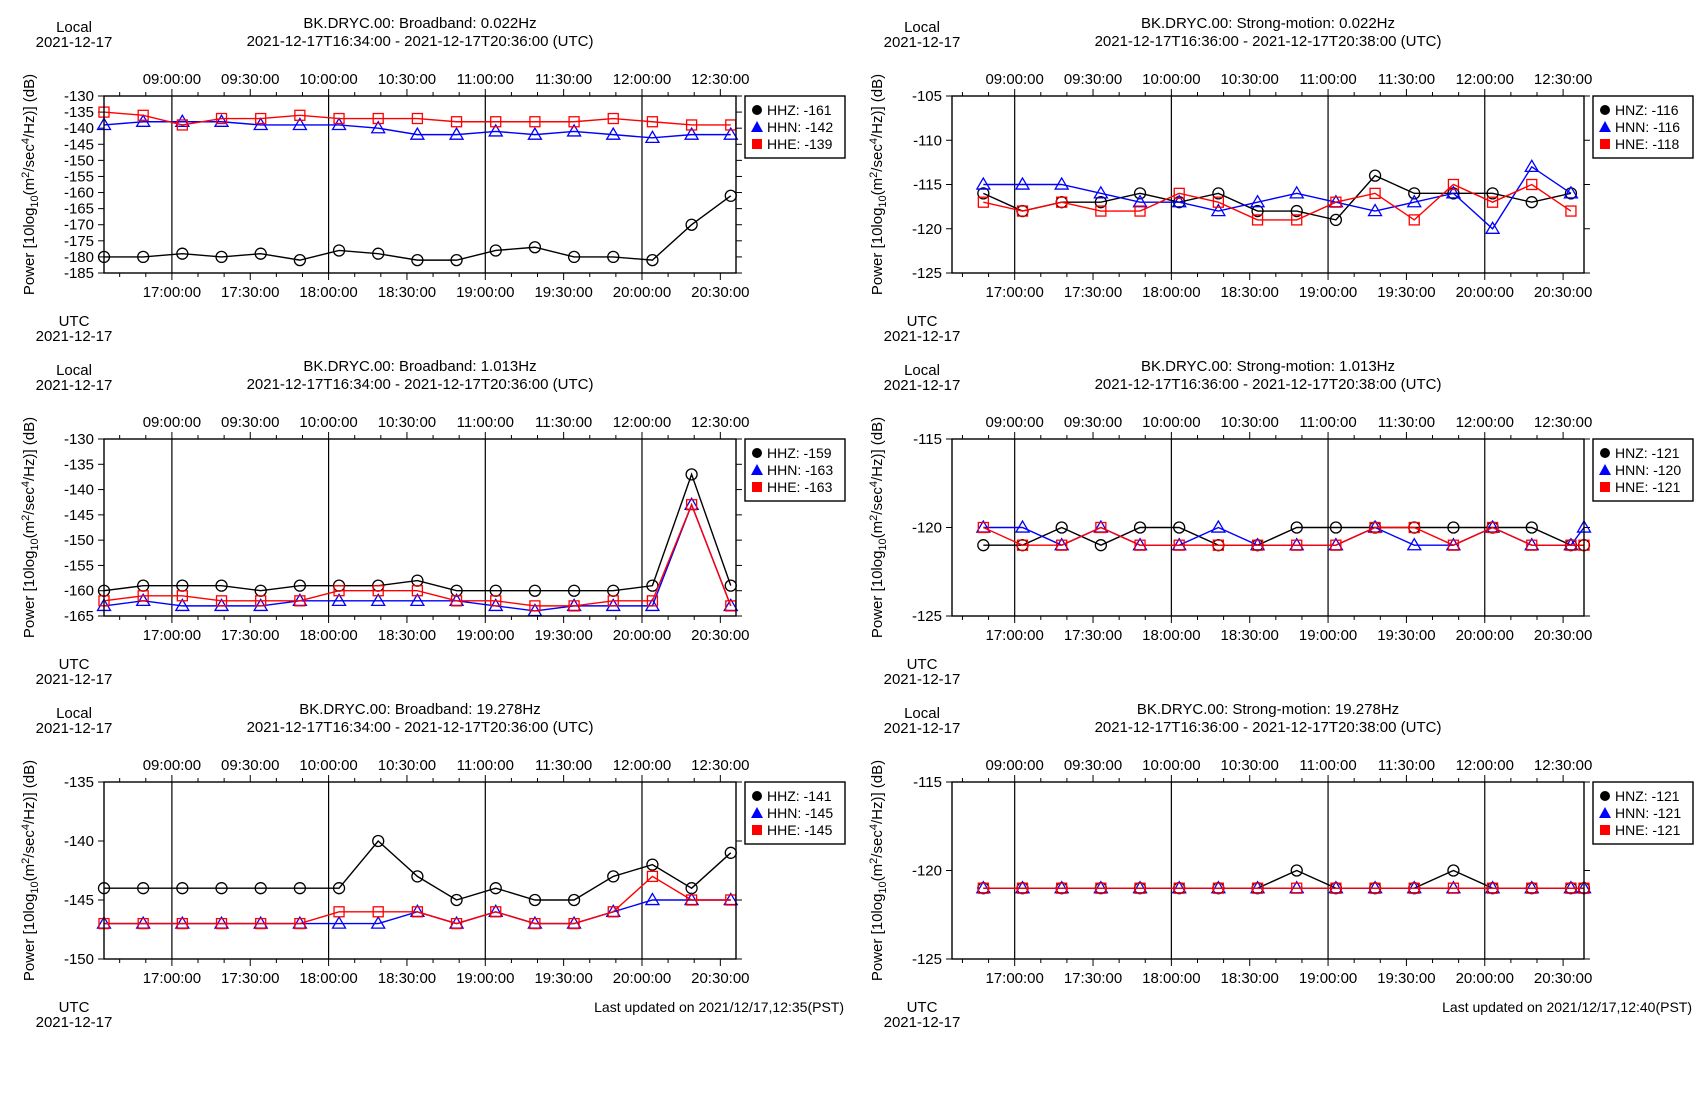  I want to click on y-tick-label: -140, so click(79, 490).